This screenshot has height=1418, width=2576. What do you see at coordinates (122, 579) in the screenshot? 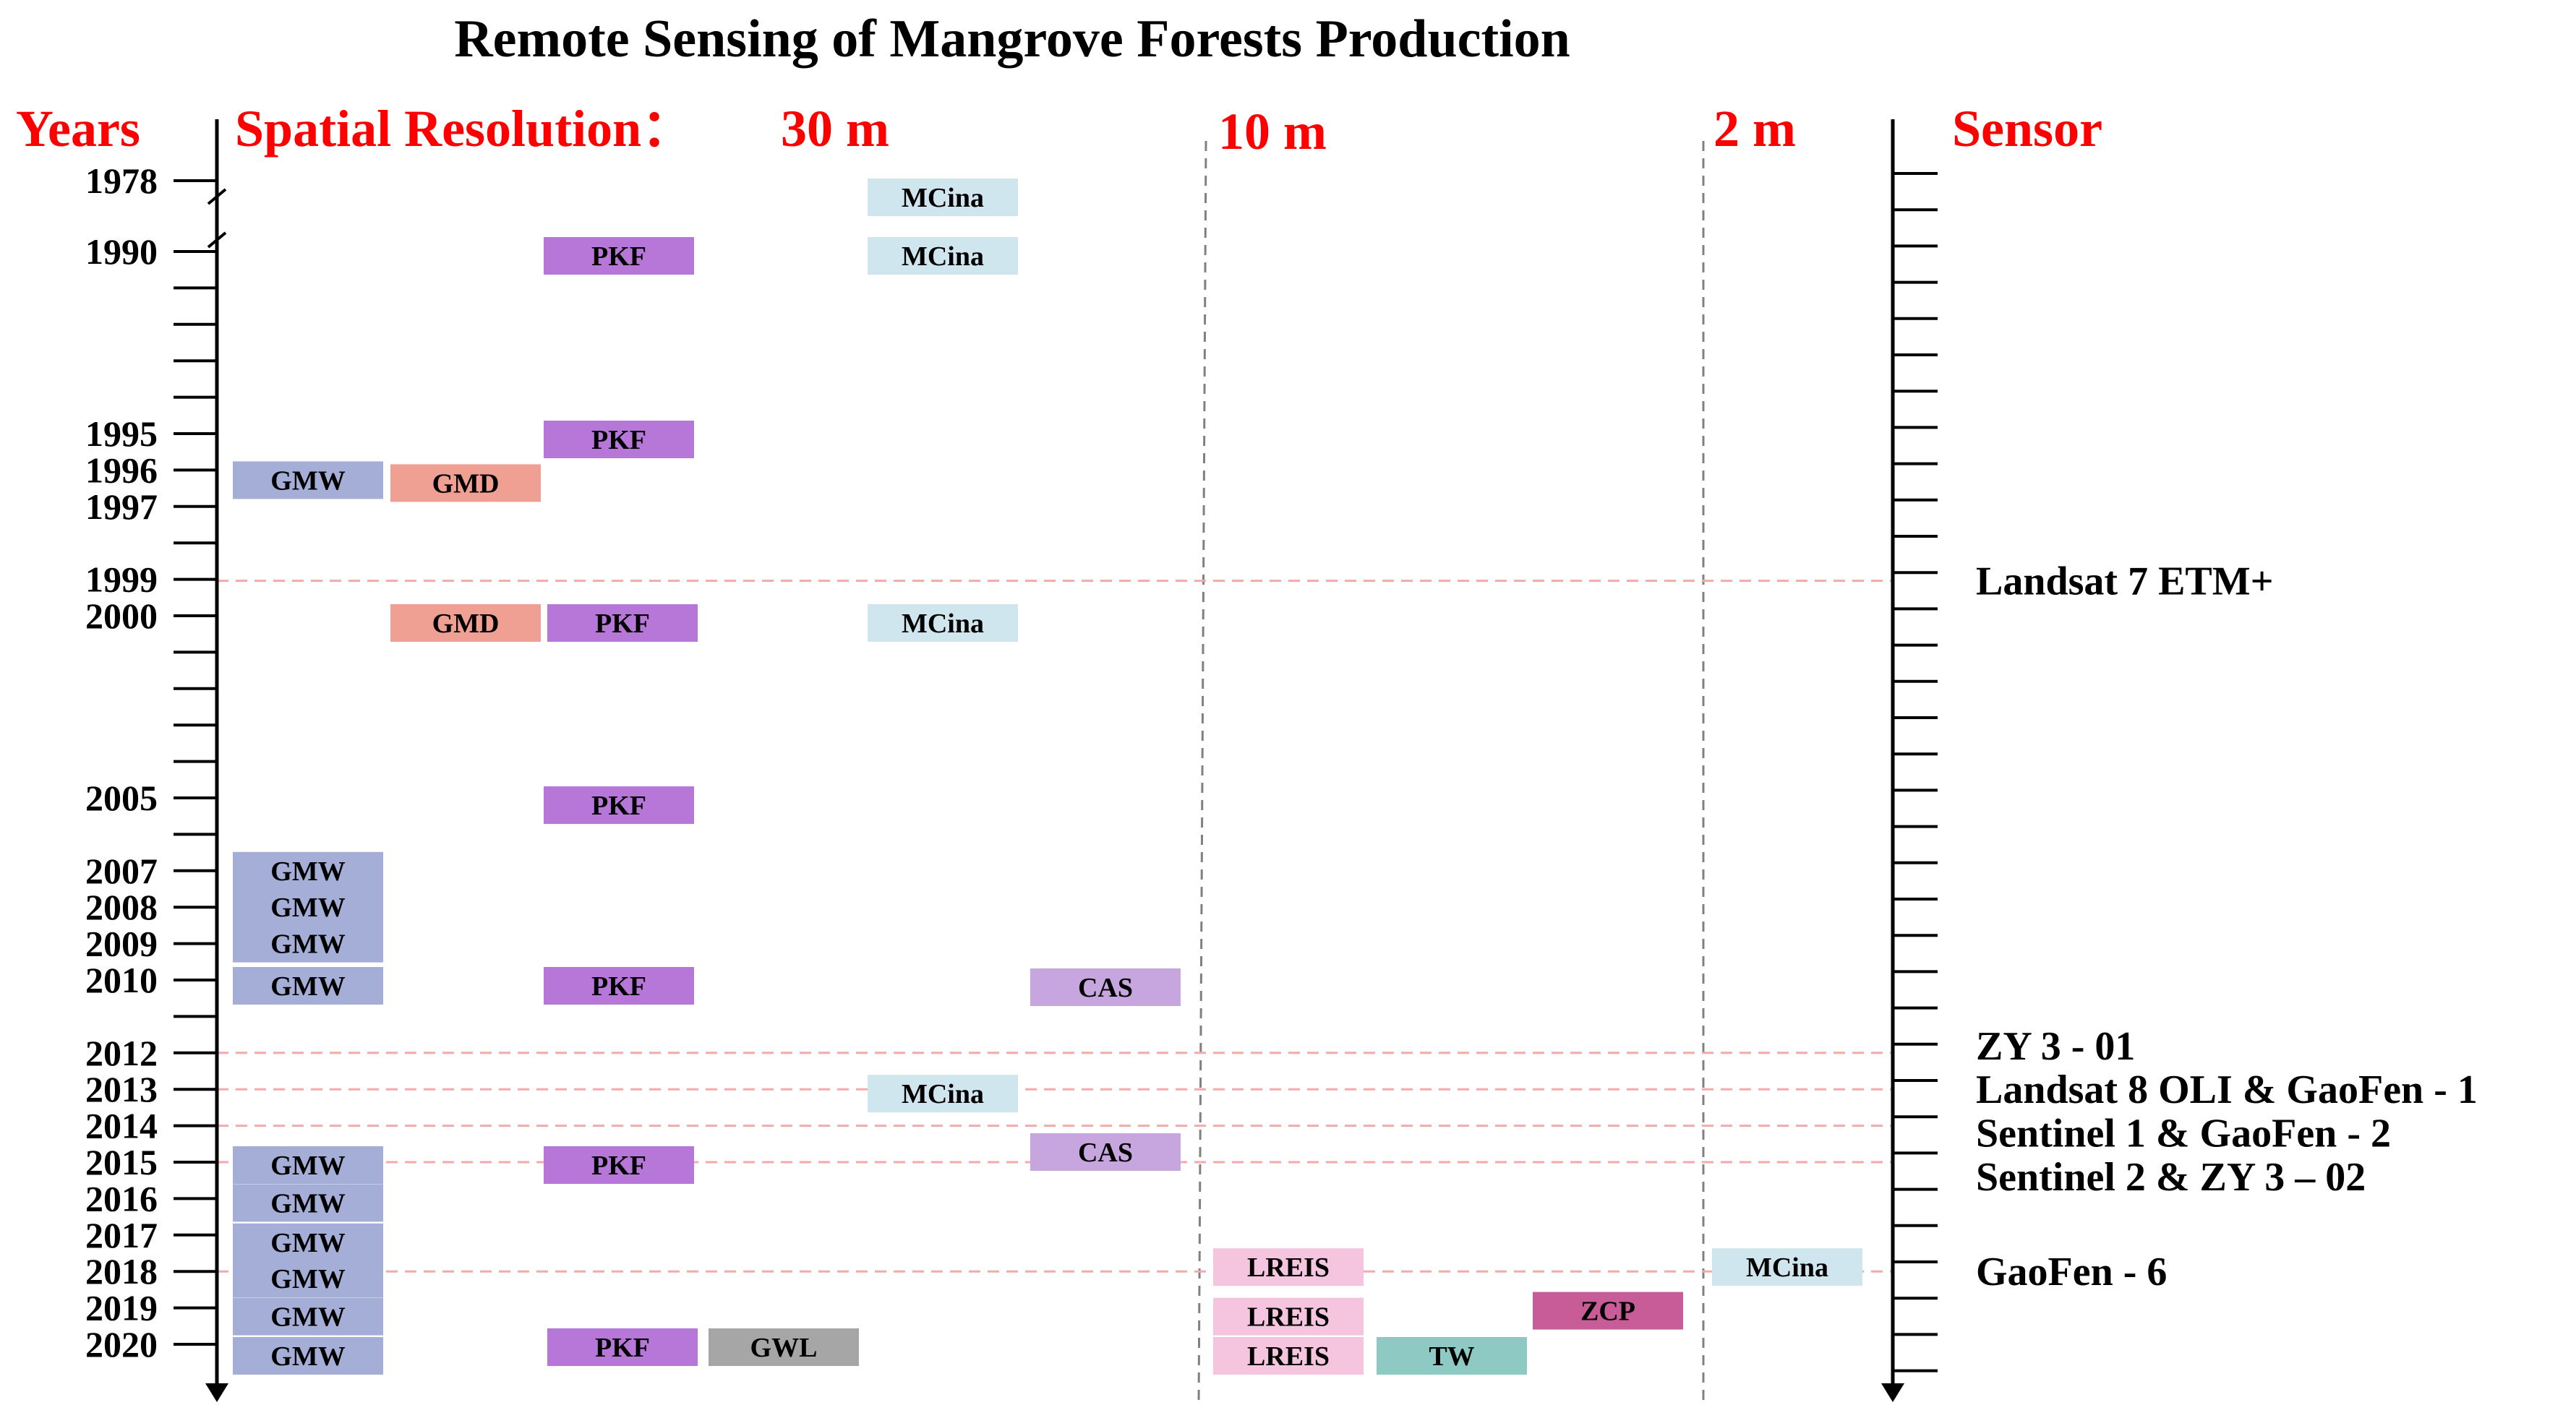
I see `year-label: 1999` at bounding box center [122, 579].